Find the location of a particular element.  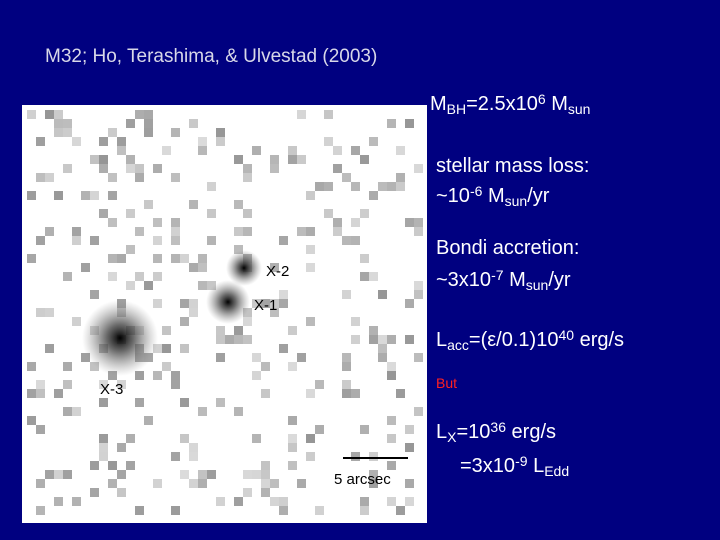

note-line: =3x10-9 LEdd is located at coordinates (514, 466).